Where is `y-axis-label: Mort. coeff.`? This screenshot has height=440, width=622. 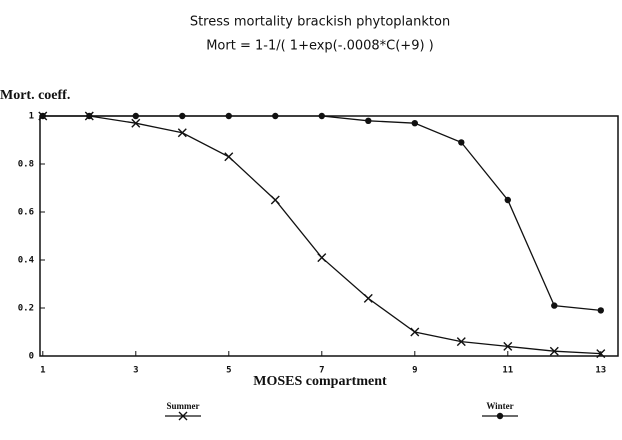
y-axis-label: Mort. coeff. is located at coordinates (35, 95).